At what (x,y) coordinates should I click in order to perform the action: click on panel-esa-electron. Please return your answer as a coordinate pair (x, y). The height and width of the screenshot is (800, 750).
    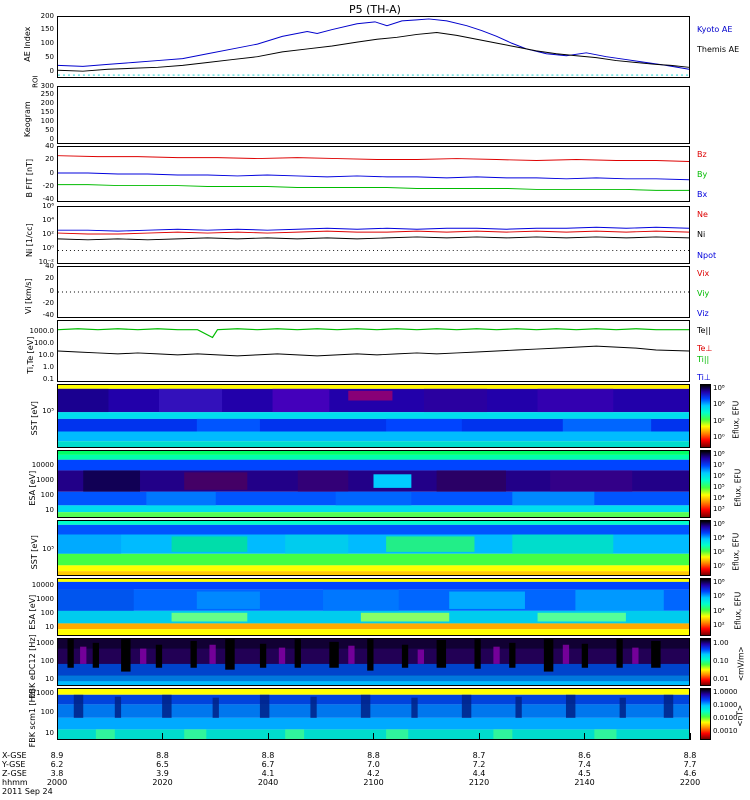
    Looking at the image, I should click on (373, 607).